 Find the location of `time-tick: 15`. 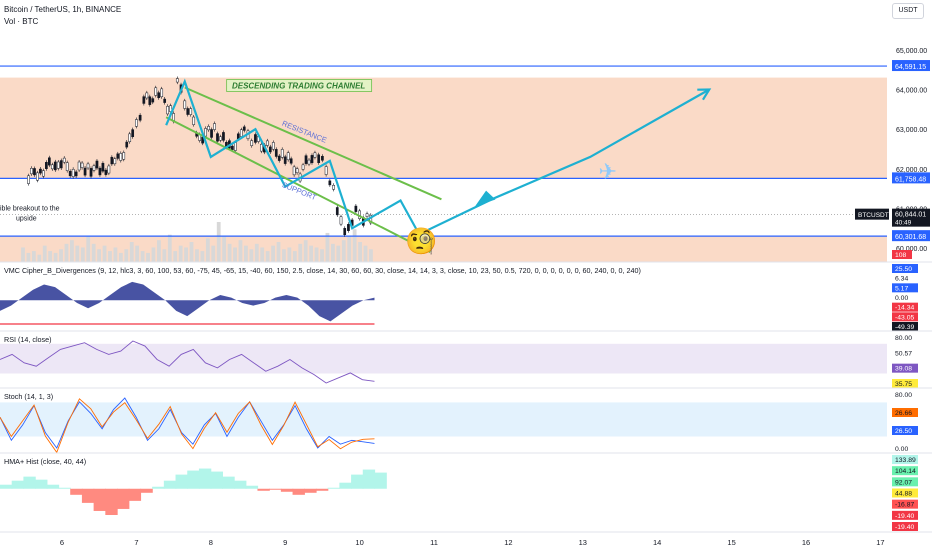

time-tick: 15 is located at coordinates (731, 542).